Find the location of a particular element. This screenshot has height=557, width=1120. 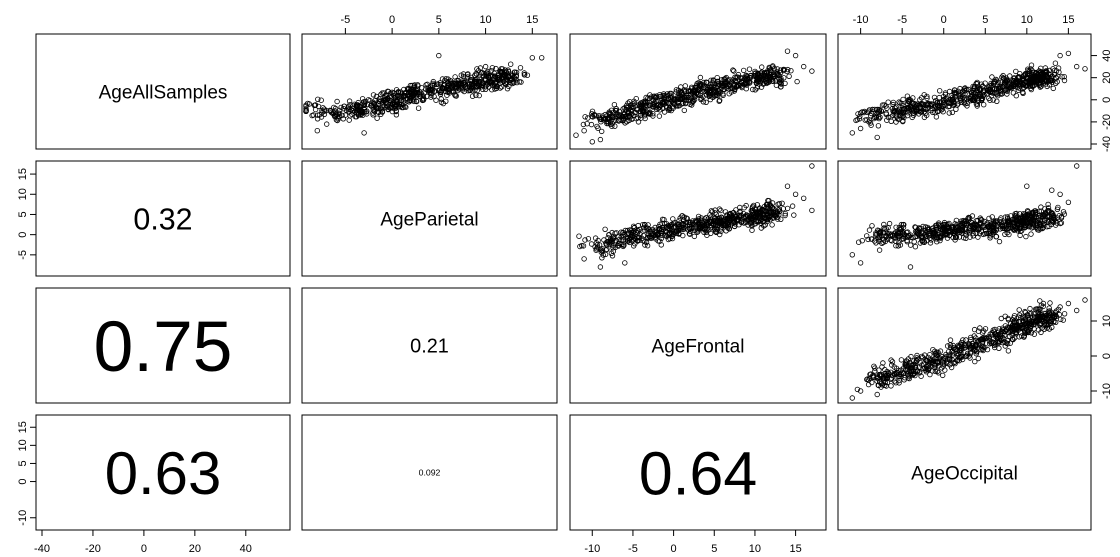

scatter-panel-r1-c2 is located at coordinates (695, 216).